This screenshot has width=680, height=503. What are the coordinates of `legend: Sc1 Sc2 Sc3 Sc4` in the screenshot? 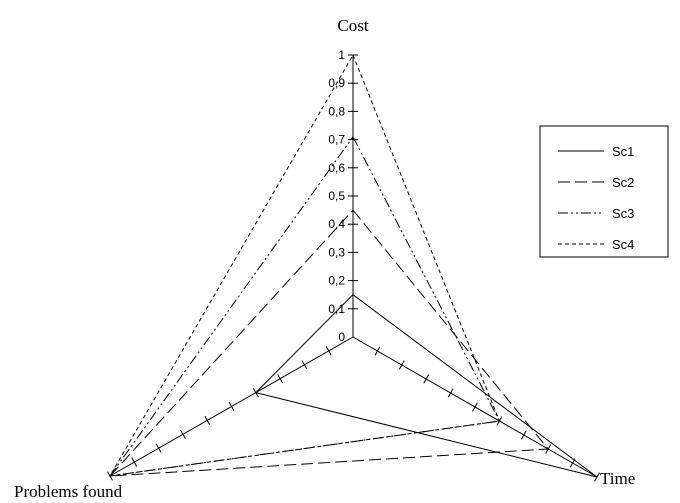 It's located at (604, 191).